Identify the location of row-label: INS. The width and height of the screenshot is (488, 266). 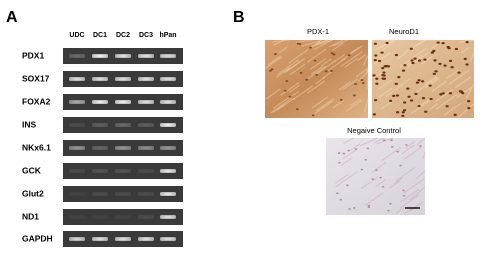
(29, 124).